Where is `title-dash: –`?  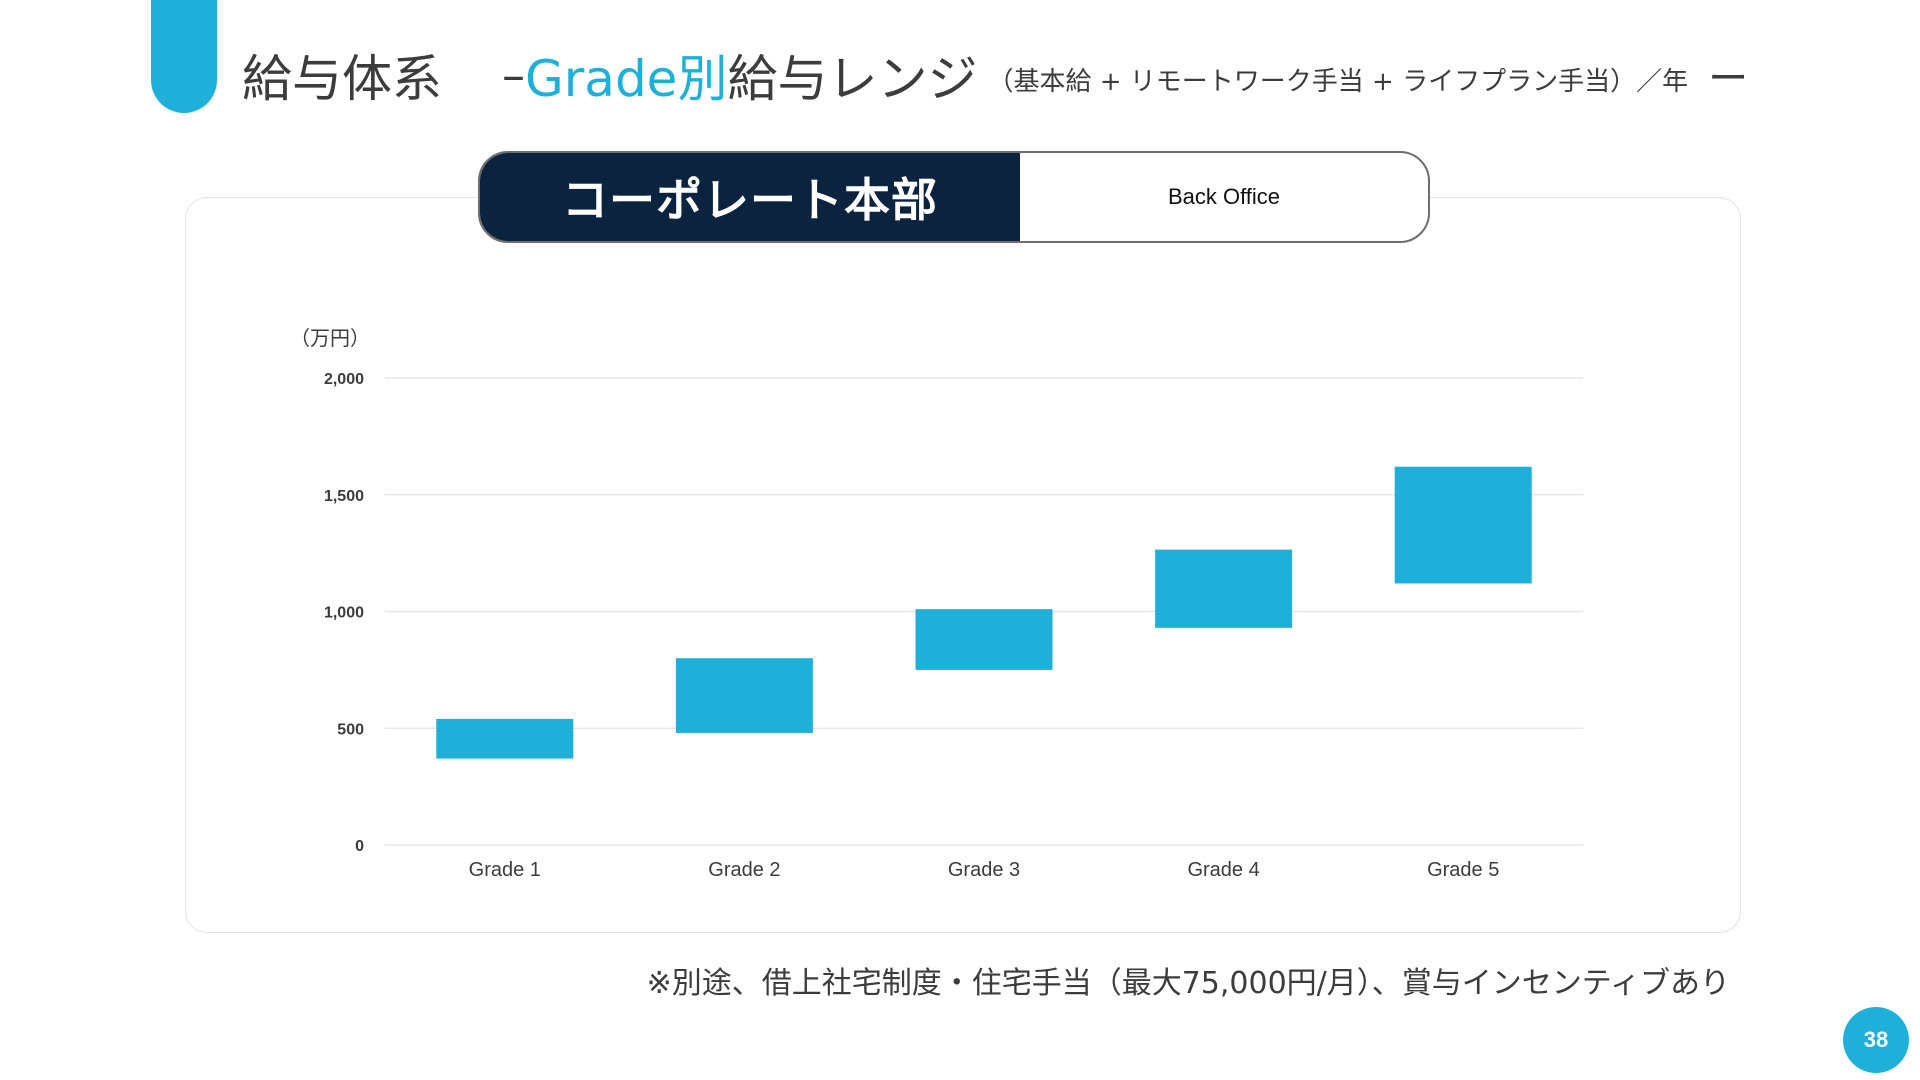
title-dash: – is located at coordinates (513, 75).